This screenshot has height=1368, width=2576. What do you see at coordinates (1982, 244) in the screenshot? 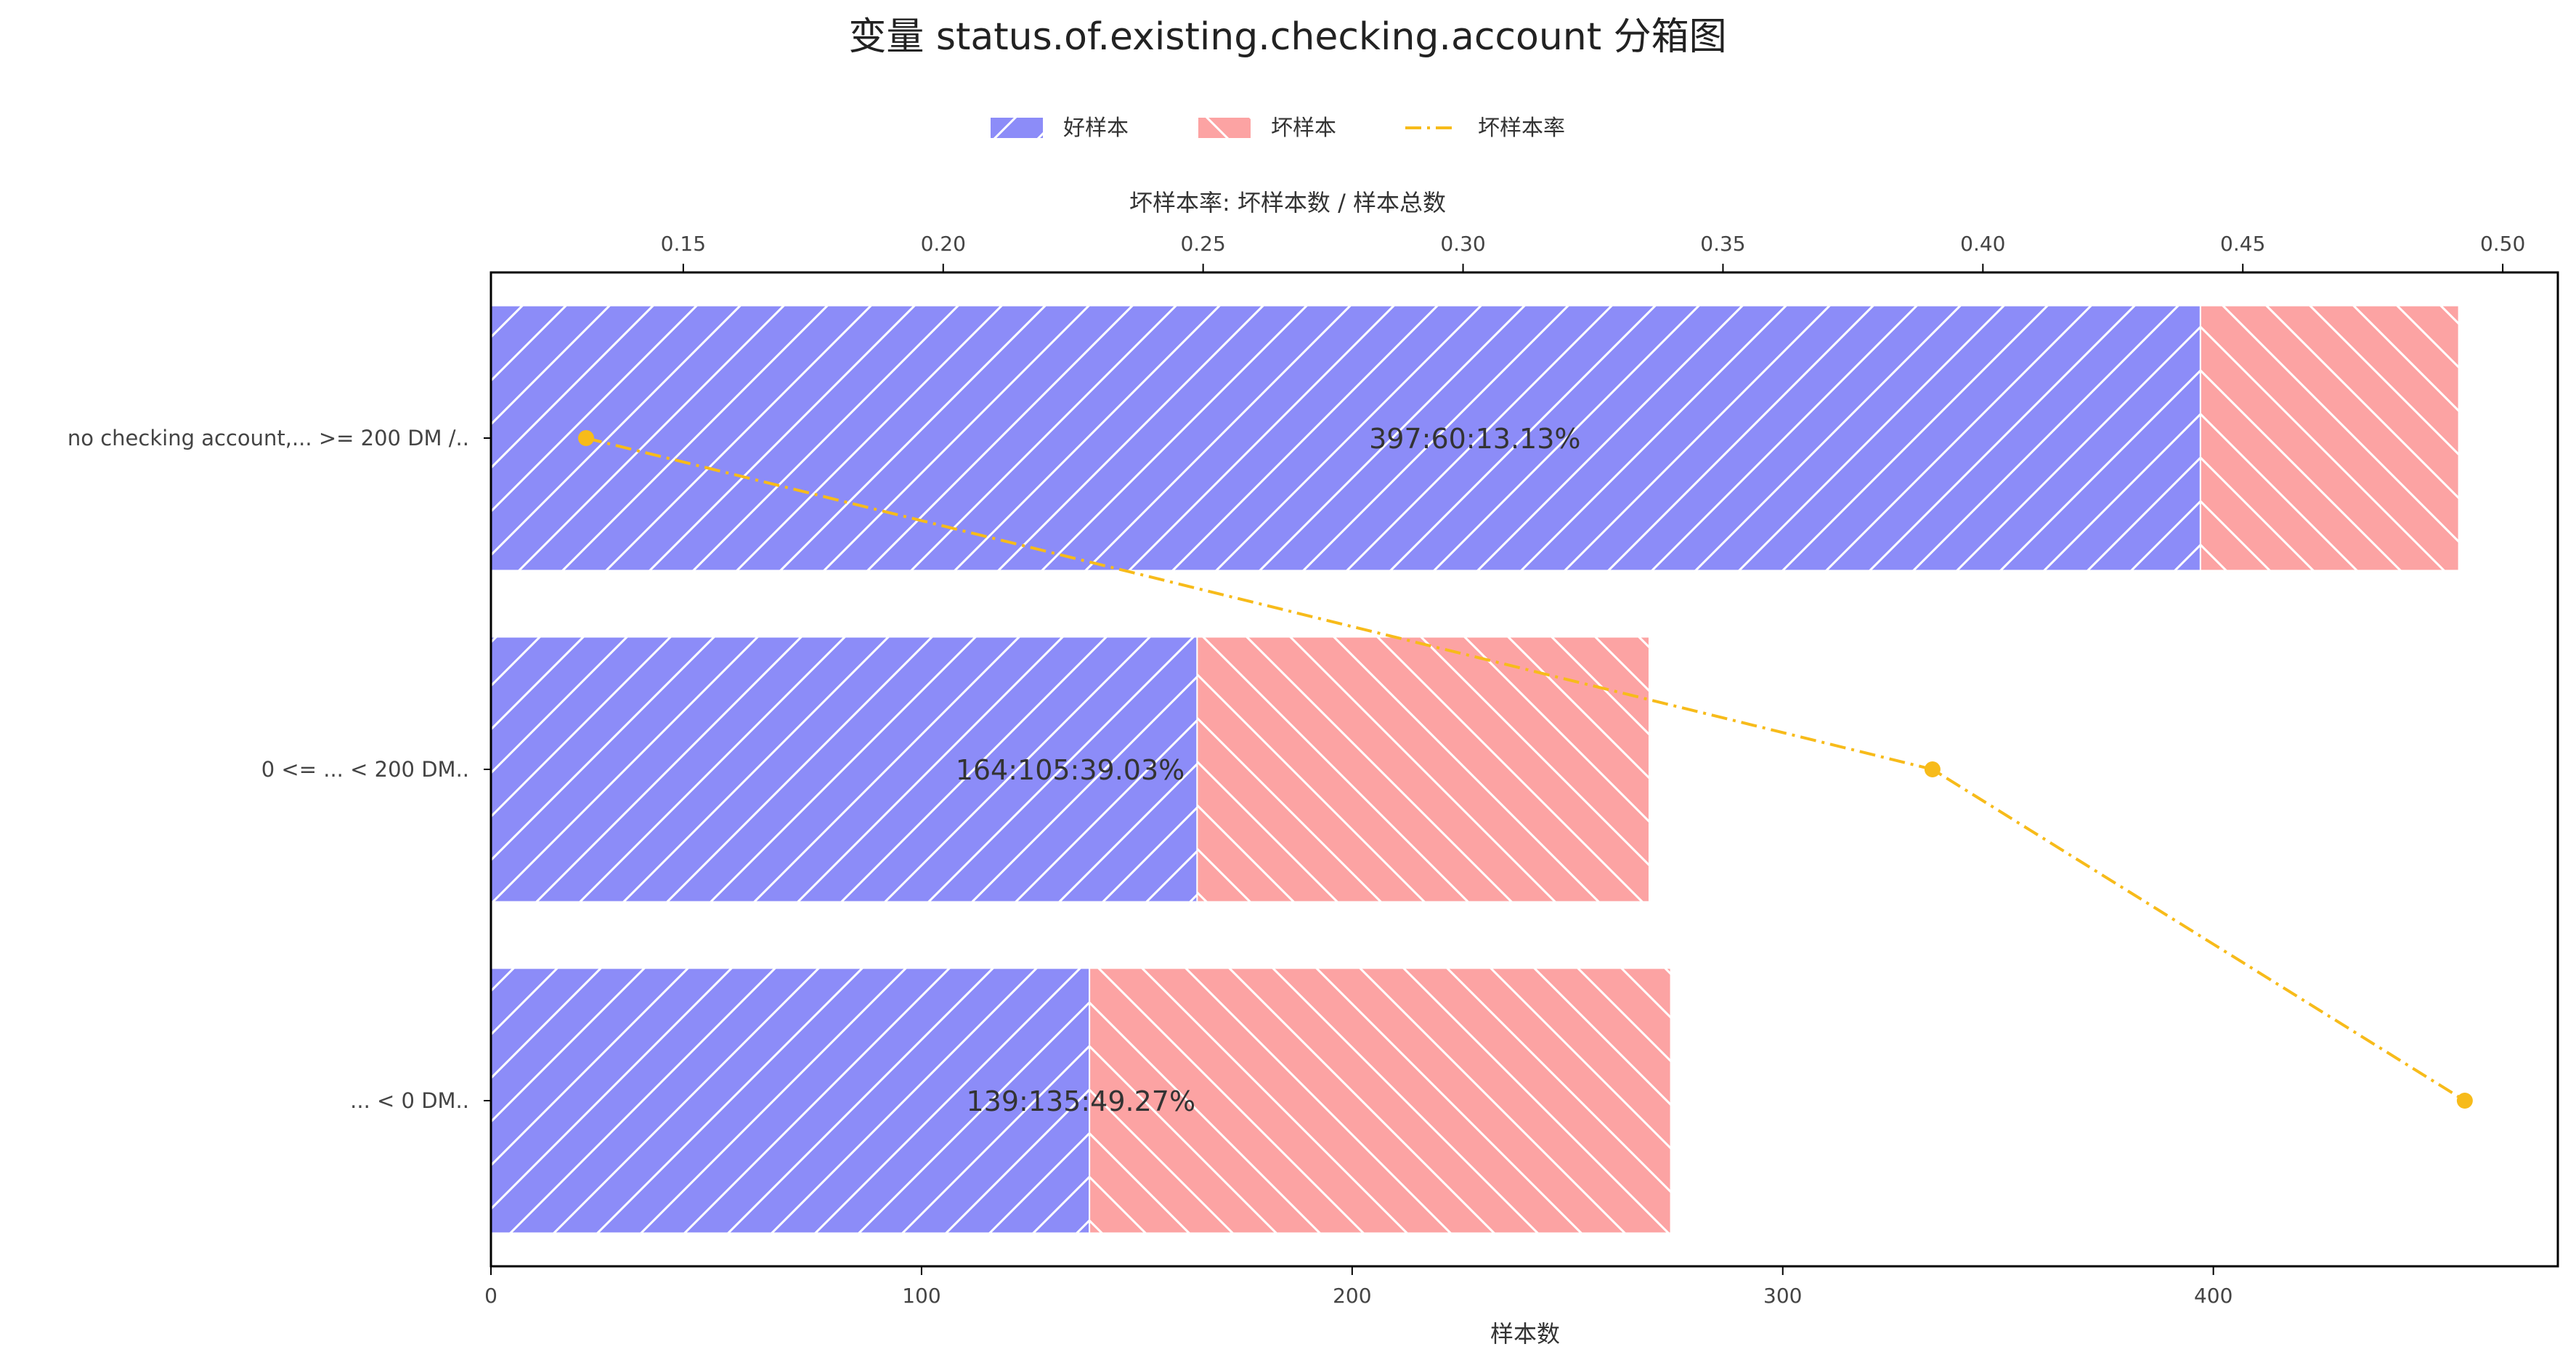
I see `top-tick-label-5: 0.40` at bounding box center [1982, 244].